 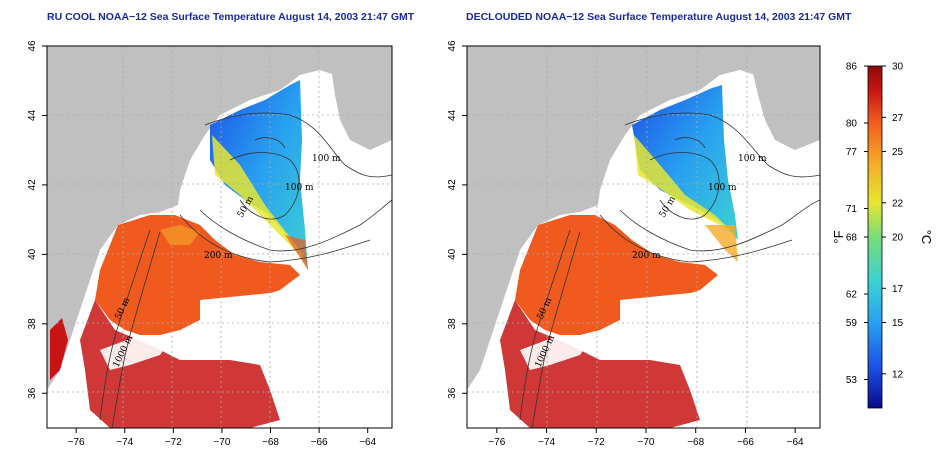 I want to click on fahrenheit-scale: 86 80 77 71 68 62 59 53, so click(x=857, y=224).